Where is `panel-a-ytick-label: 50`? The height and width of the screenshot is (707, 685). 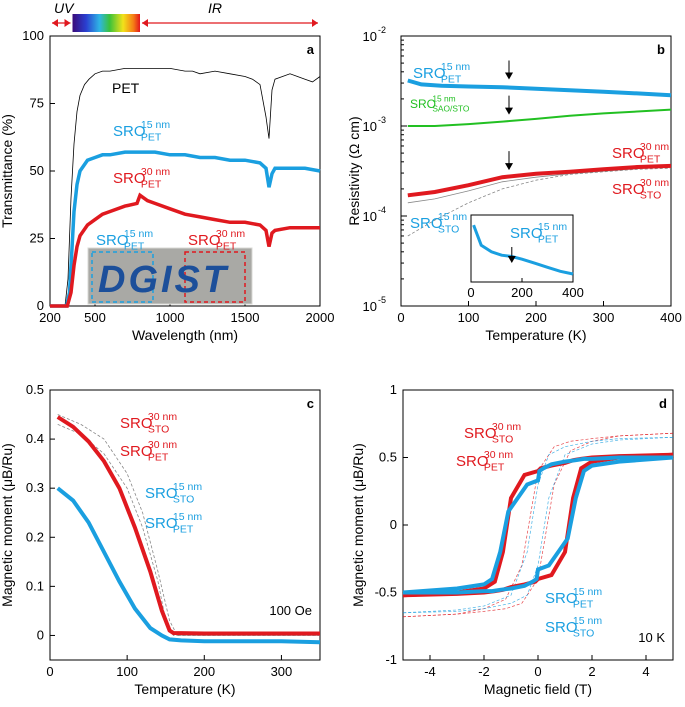 panel-a-ytick-label: 50 is located at coordinates (37, 170).